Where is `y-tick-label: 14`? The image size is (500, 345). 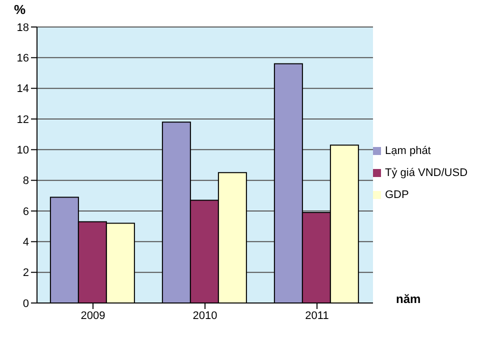 y-tick-label: 14 is located at coordinates (22, 89).